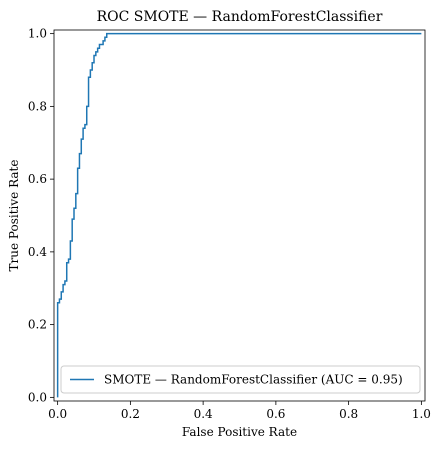 Image resolution: width=440 pixels, height=449 pixels. I want to click on y-tick-label: 0.0, so click(37, 397).